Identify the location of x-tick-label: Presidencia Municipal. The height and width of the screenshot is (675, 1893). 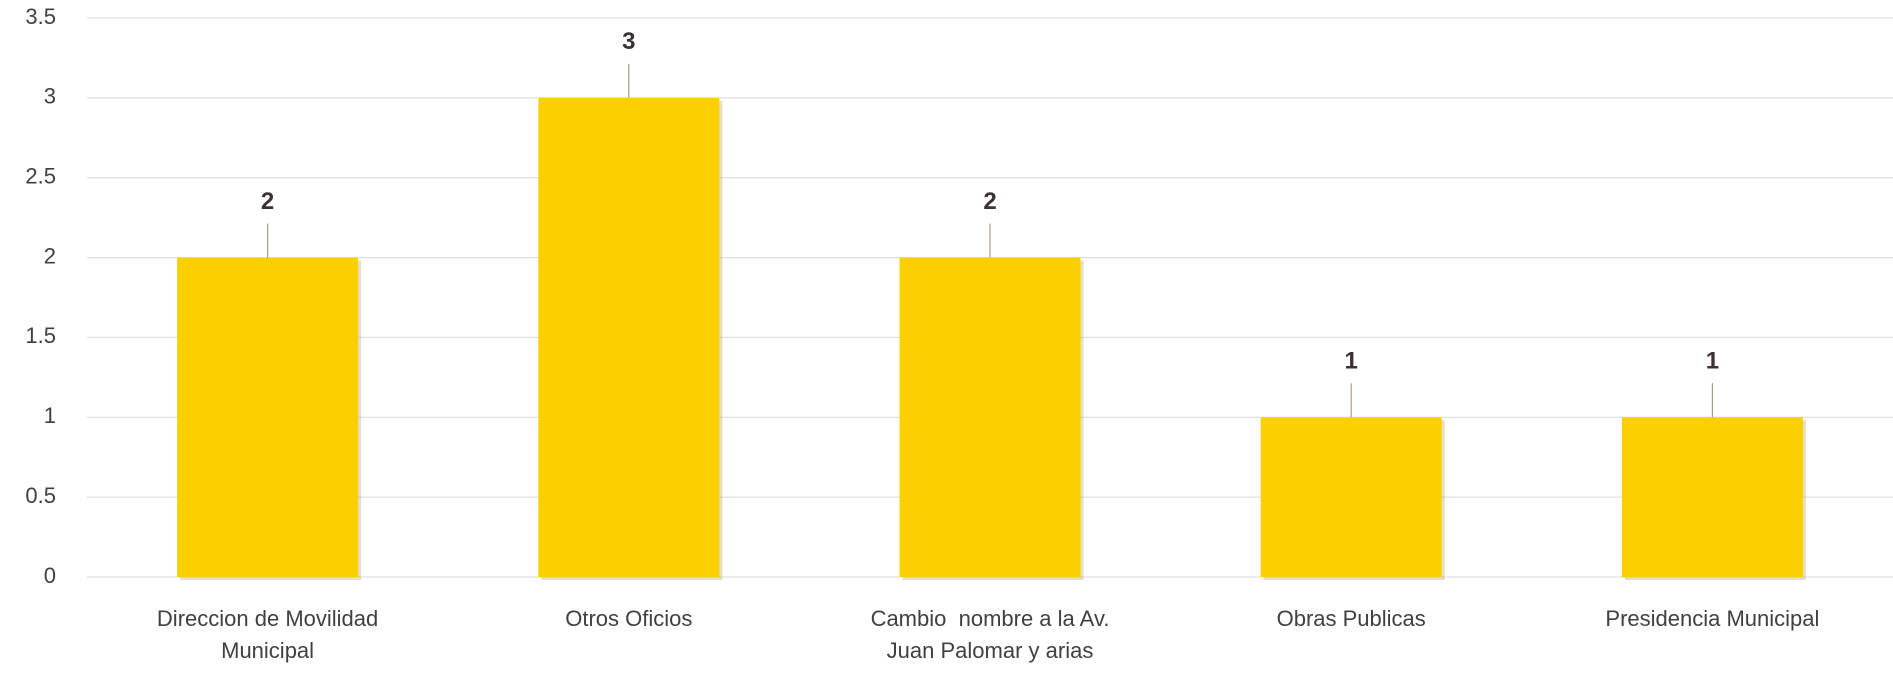
(1712, 618).